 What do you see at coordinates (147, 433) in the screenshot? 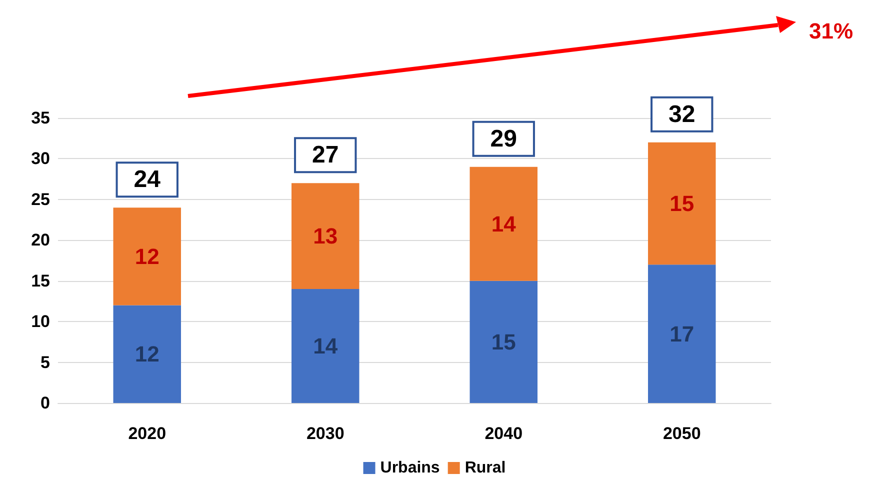
I see `x-tick-label: 2020` at bounding box center [147, 433].